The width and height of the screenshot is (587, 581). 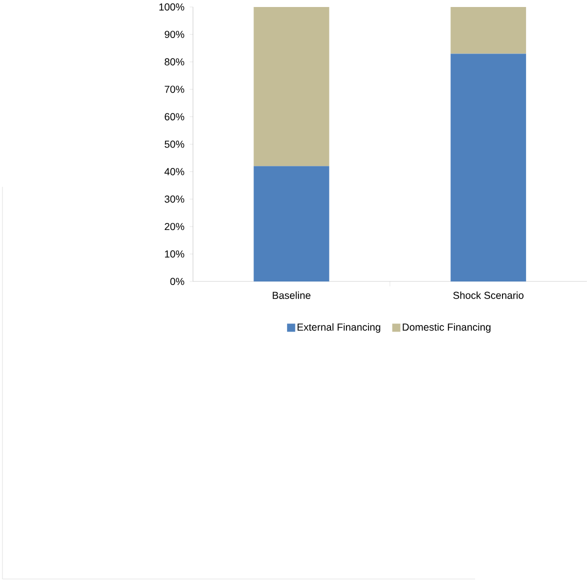 What do you see at coordinates (488, 296) in the screenshot?
I see `x-tick-label: Shock Scenario` at bounding box center [488, 296].